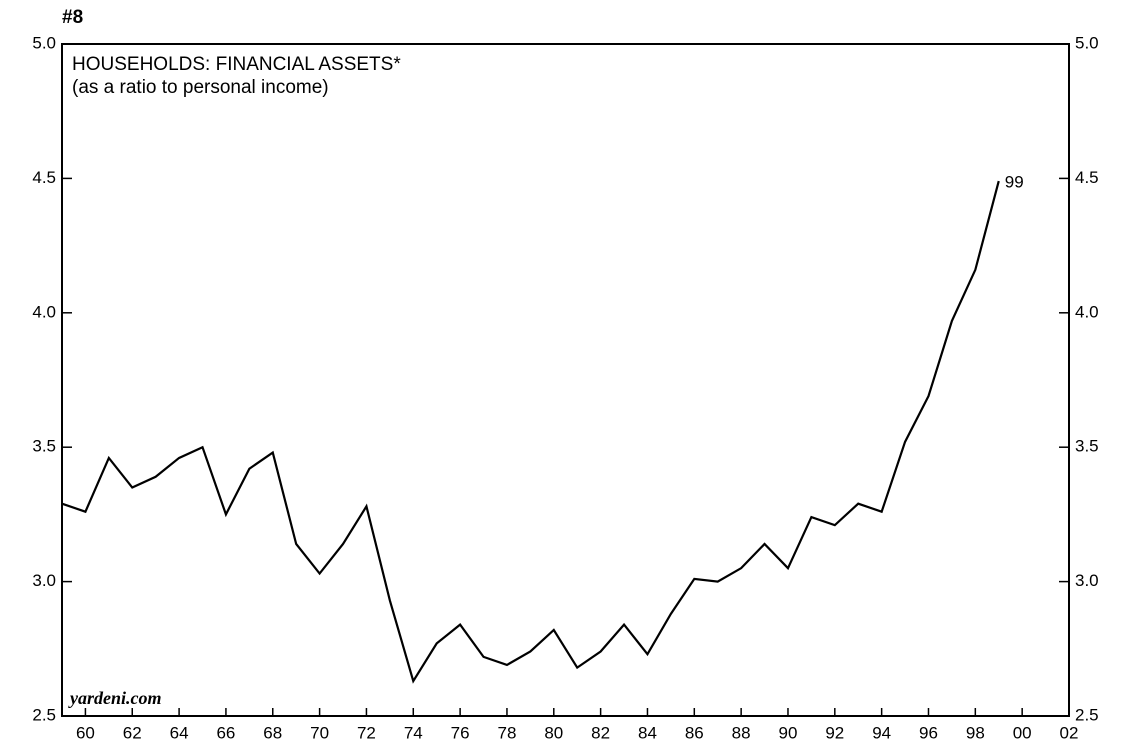 The height and width of the screenshot is (746, 1124). Describe the element at coordinates (272, 732) in the screenshot. I see `x-tick-label: 68` at that location.